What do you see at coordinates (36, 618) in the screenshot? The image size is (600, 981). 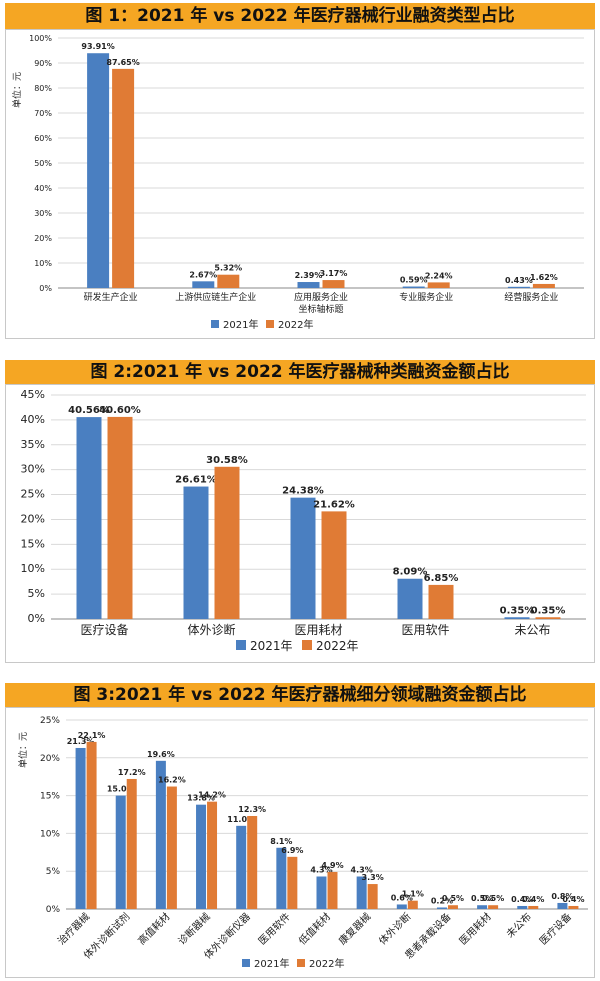 I see `y-tick-label: 0%` at bounding box center [36, 618].